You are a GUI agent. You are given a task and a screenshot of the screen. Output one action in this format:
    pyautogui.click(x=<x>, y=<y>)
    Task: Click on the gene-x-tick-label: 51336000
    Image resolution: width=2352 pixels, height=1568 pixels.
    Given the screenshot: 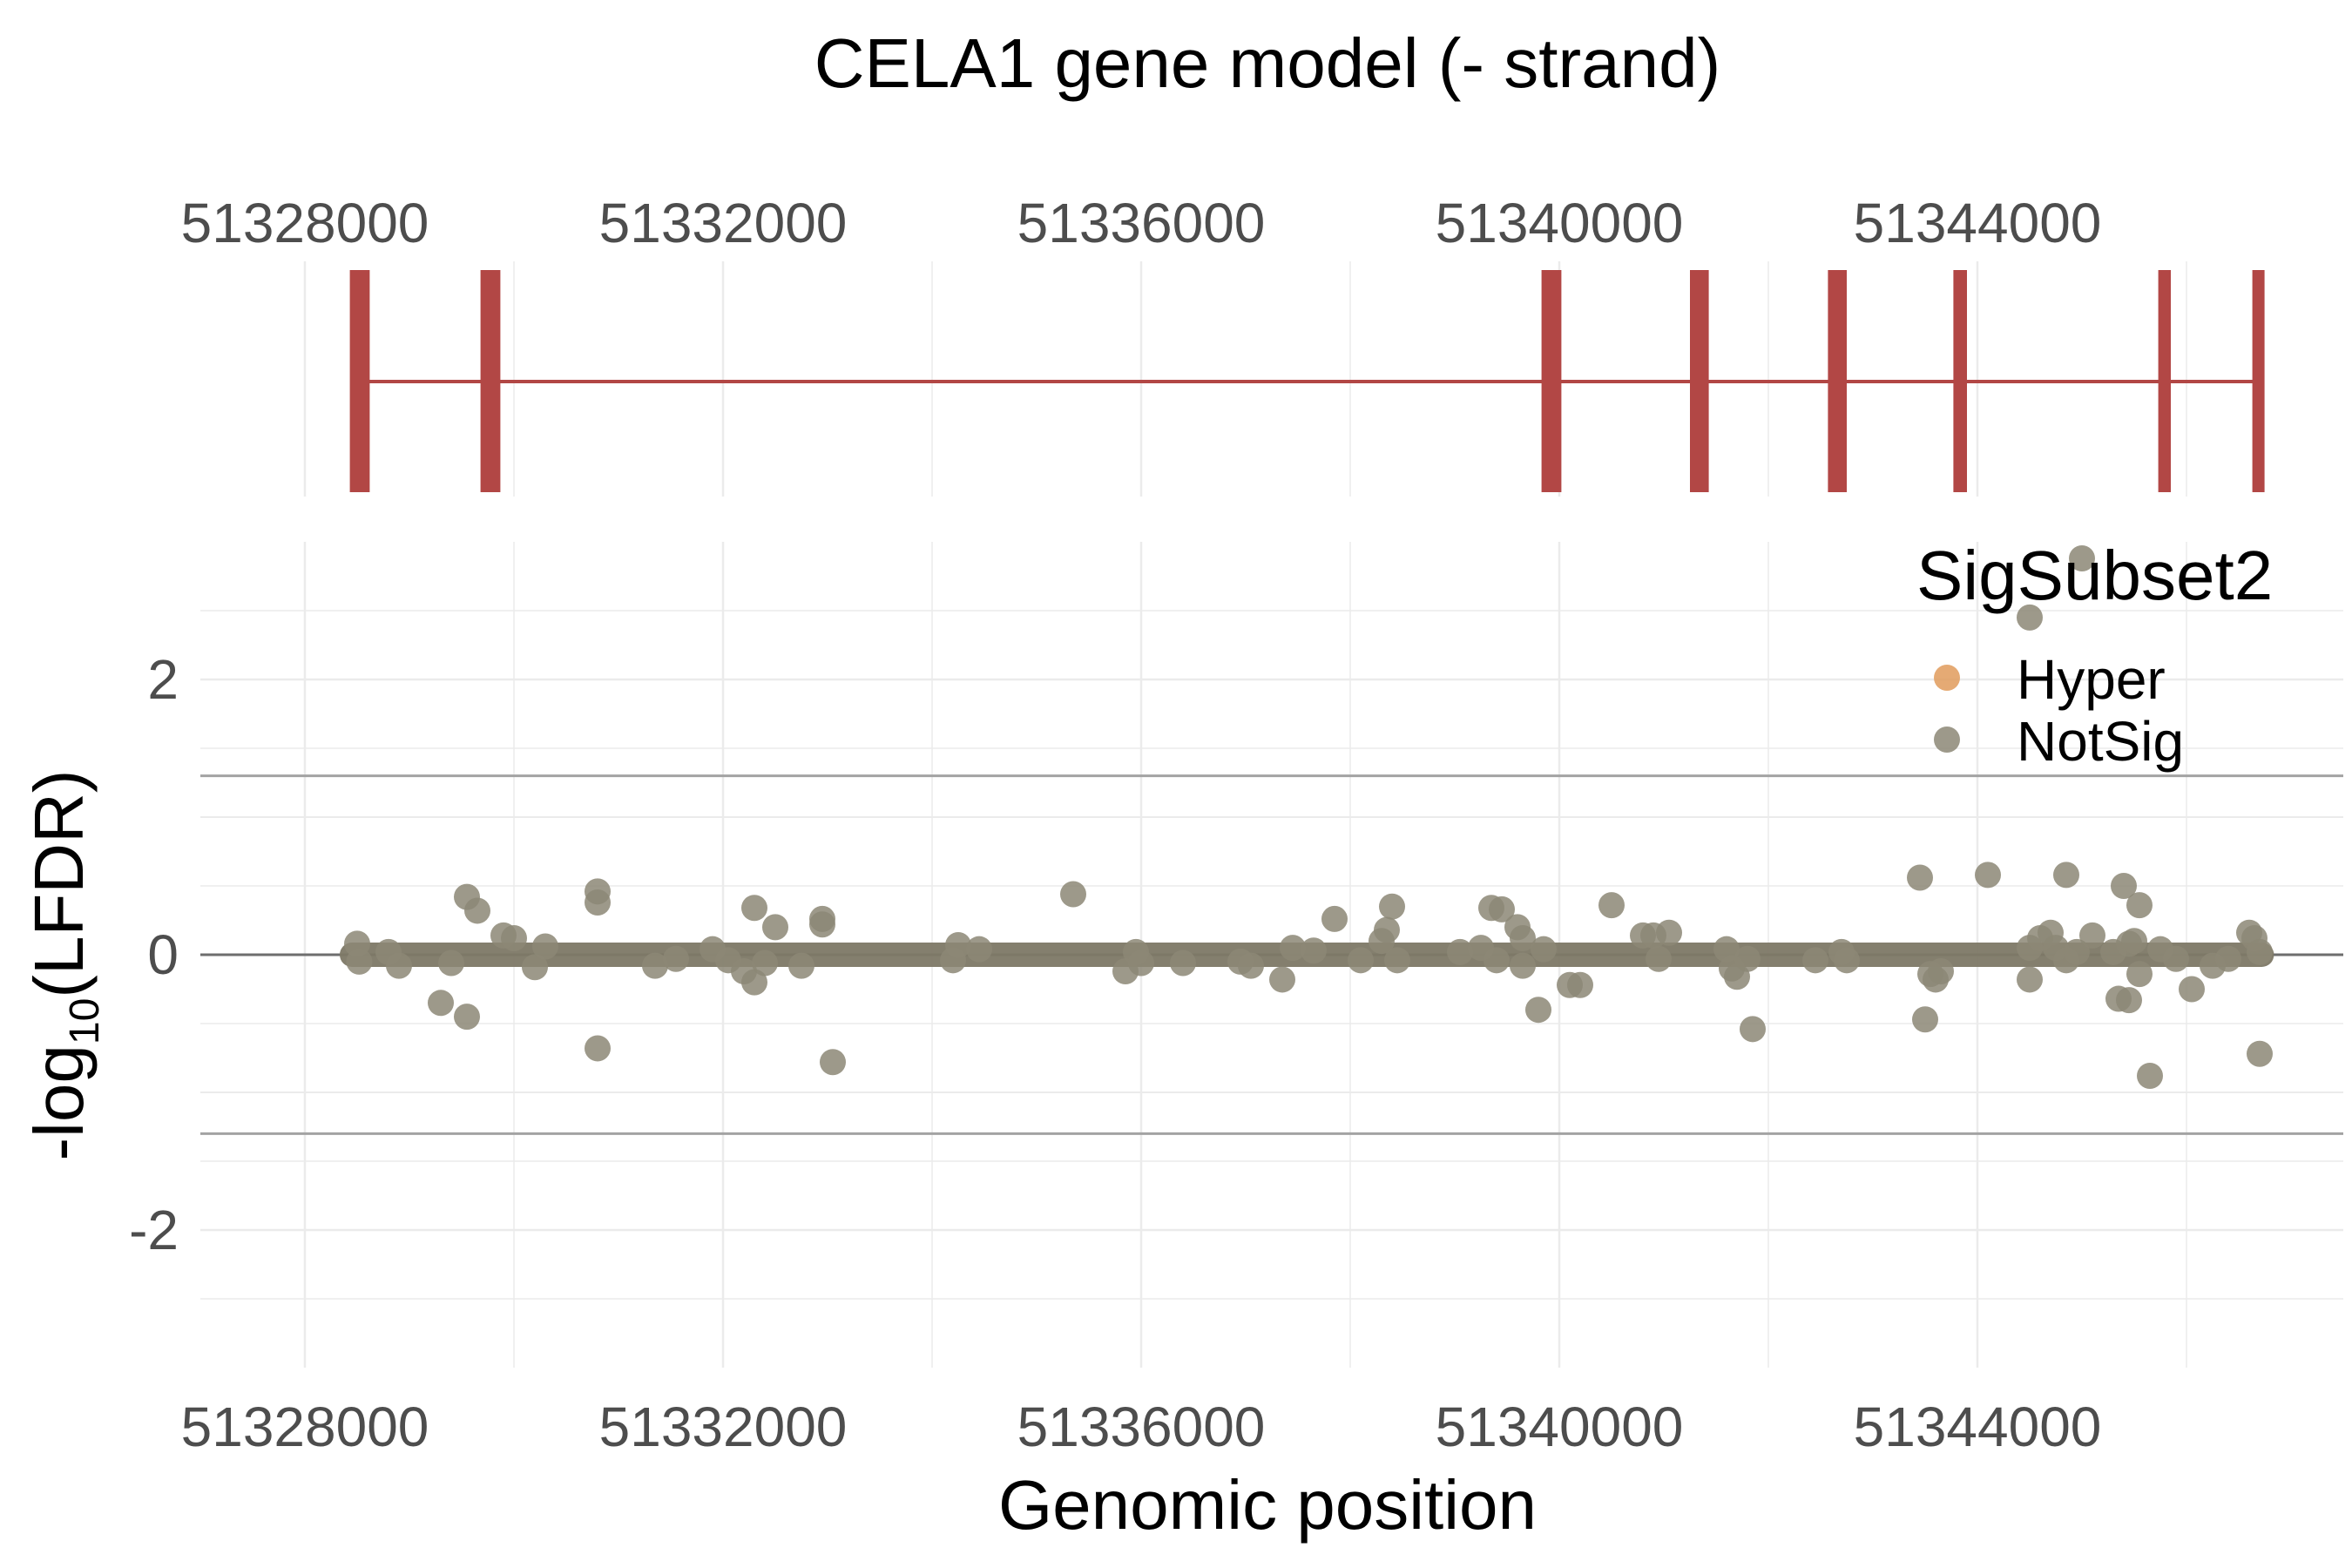 What is the action you would take?
    pyautogui.click(x=1142, y=223)
    